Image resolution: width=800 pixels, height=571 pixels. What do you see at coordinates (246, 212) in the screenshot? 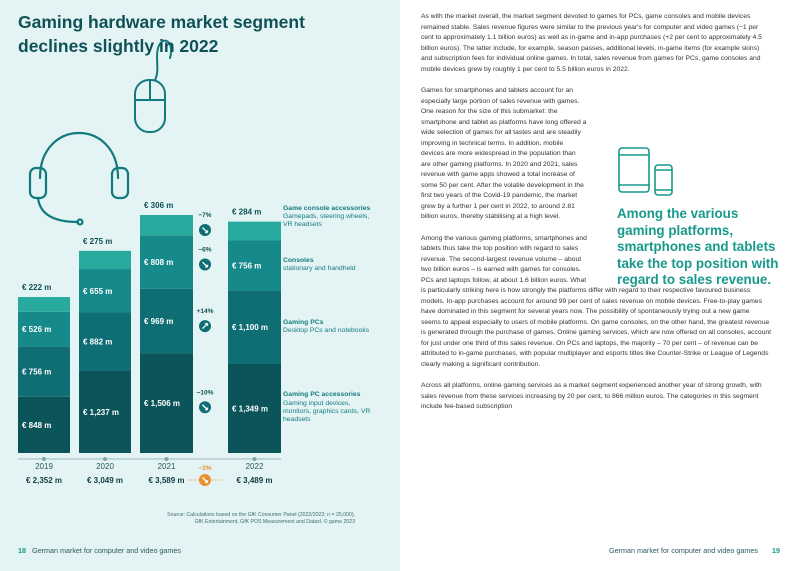
I see `value-label: € 284 m` at bounding box center [246, 212].